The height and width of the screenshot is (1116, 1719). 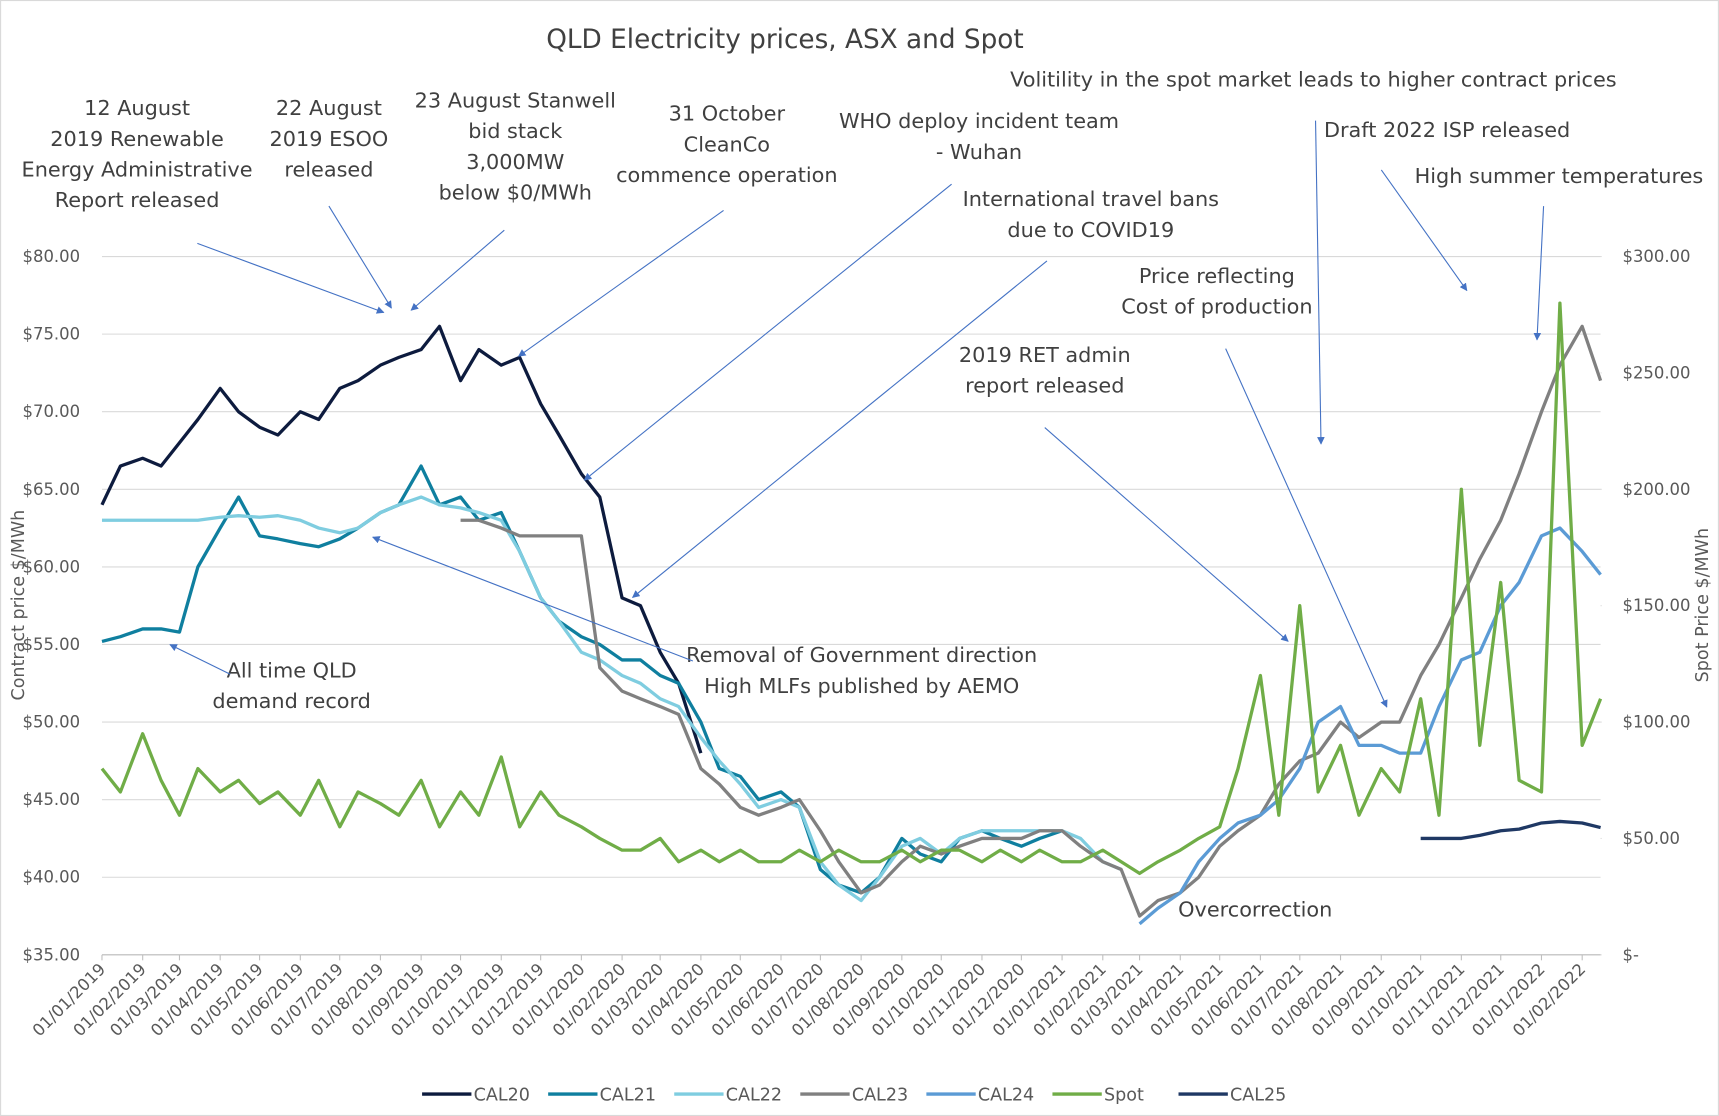 What do you see at coordinates (861, 655) in the screenshot?
I see `annotation-line: Removal of Government direction` at bounding box center [861, 655].